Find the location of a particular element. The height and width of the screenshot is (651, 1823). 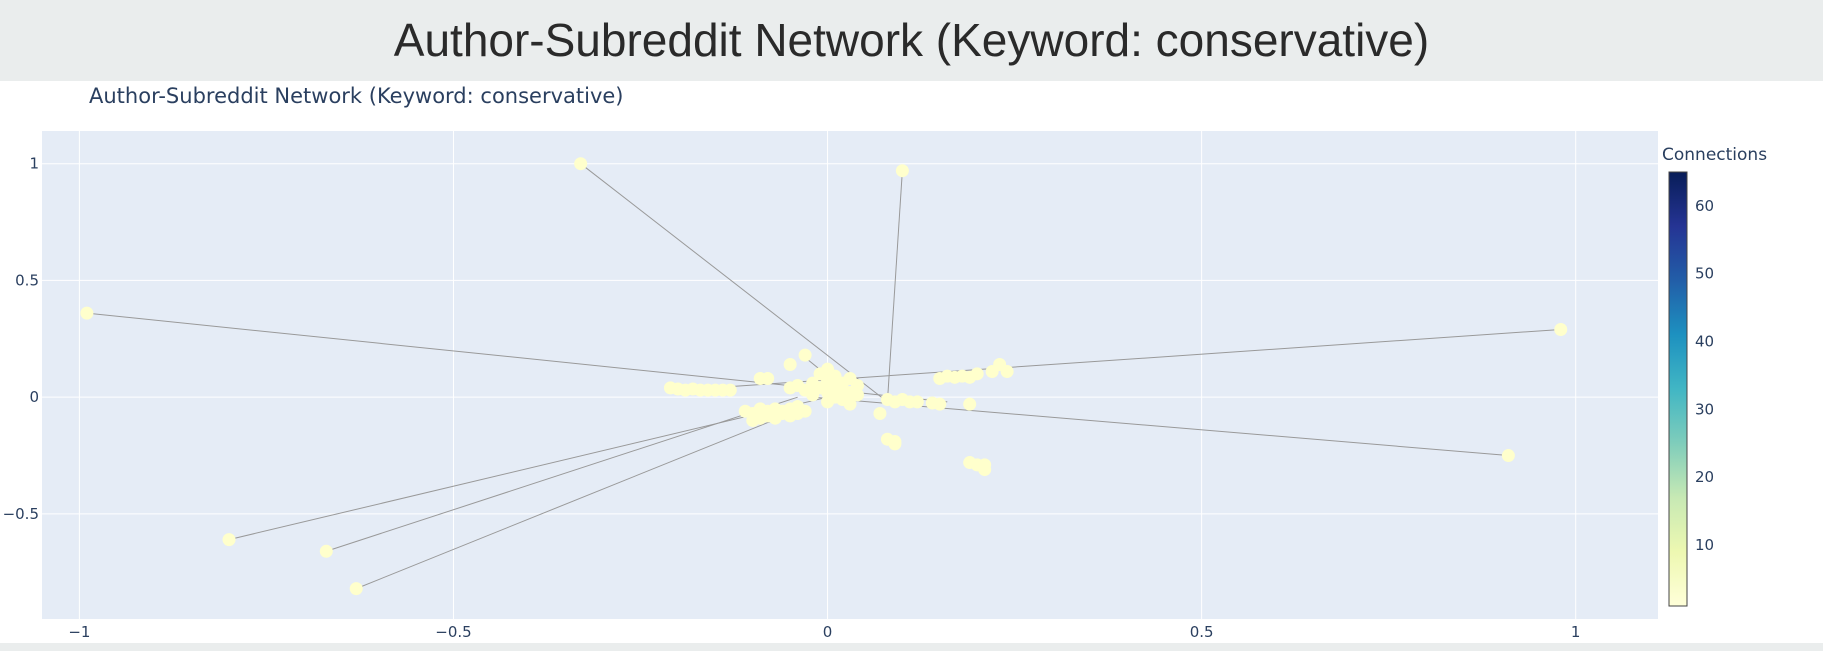

colorbar-tick-label: 50 is located at coordinates (1704, 274).